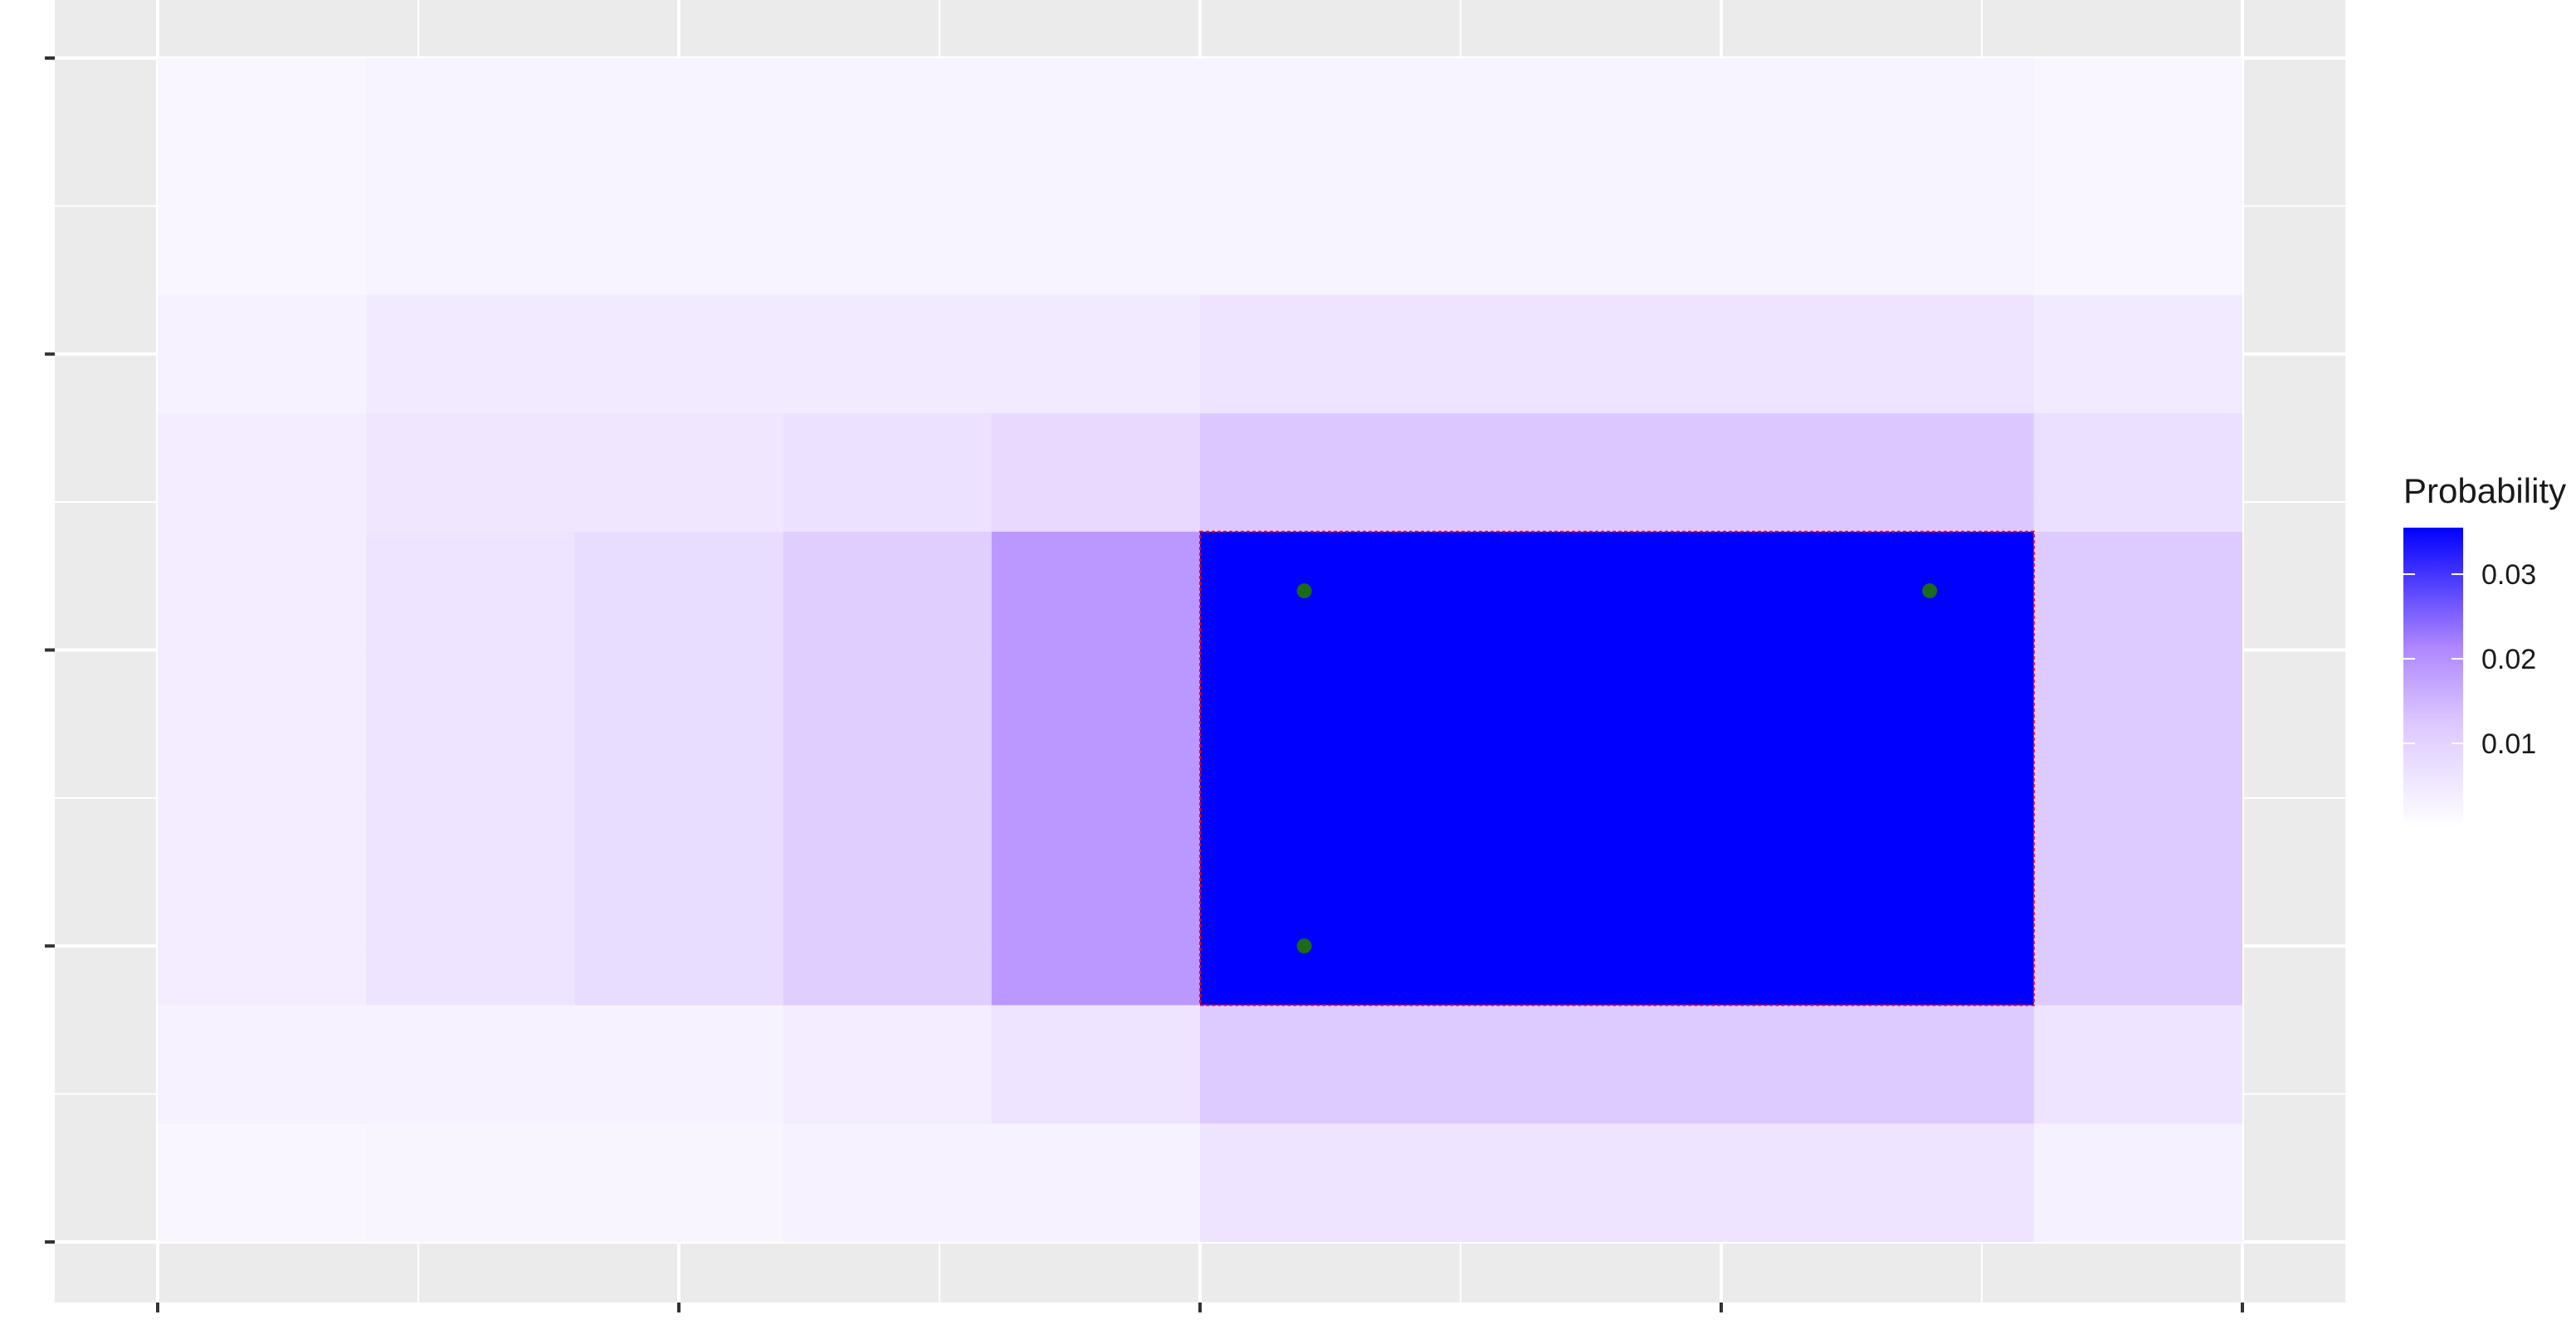 The height and width of the screenshot is (1344, 2576). Describe the element at coordinates (2508, 659) in the screenshot. I see `legend-break-label: 0.02` at that location.